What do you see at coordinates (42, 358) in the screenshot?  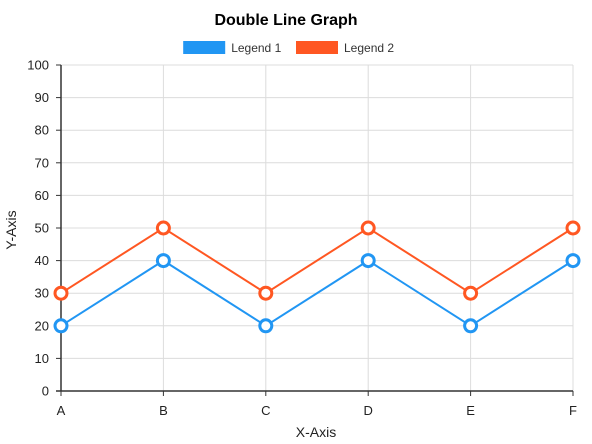 I see `y-tick-label: 10` at bounding box center [42, 358].